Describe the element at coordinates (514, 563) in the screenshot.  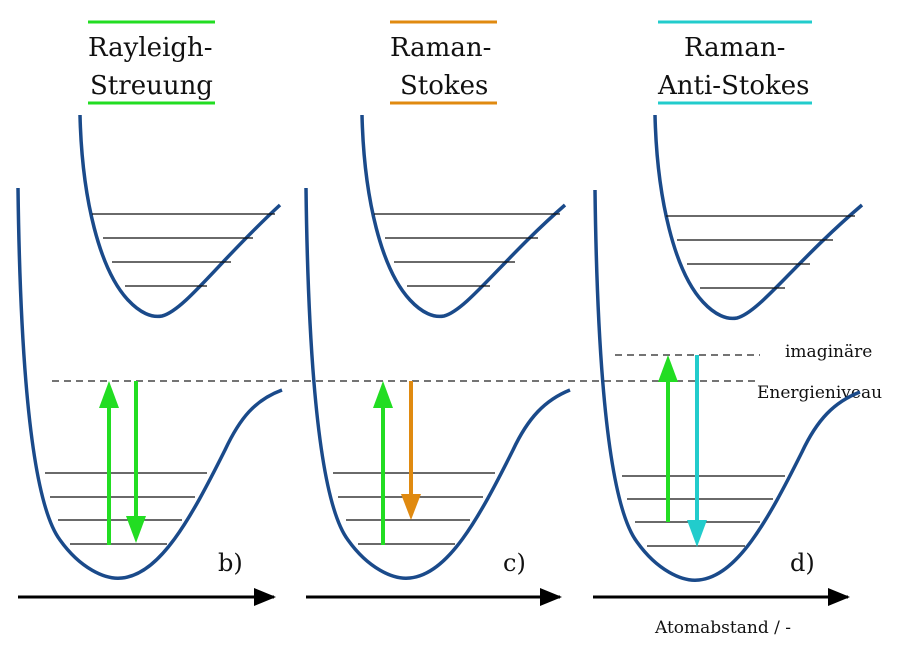
I see `panel-letter: c)` at that location.